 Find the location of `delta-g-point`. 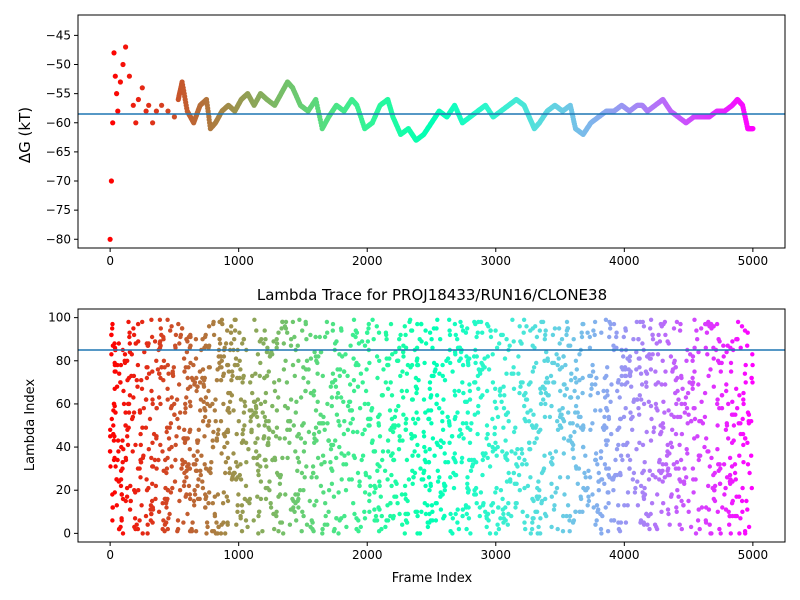

delta-g-point is located at coordinates (156, 111).